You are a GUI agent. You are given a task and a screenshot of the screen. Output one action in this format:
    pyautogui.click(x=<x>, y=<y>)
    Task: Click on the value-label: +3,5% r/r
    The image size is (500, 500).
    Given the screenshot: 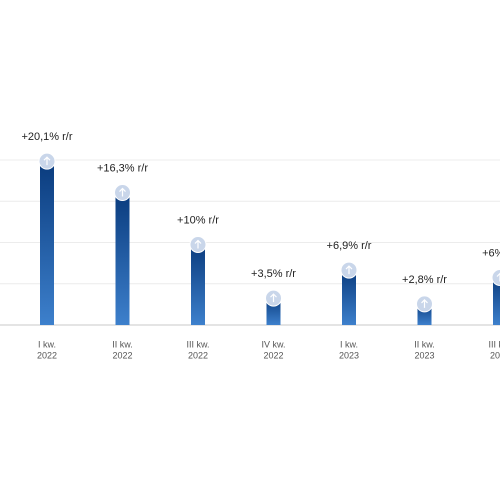 What is the action you would take?
    pyautogui.click(x=273, y=274)
    